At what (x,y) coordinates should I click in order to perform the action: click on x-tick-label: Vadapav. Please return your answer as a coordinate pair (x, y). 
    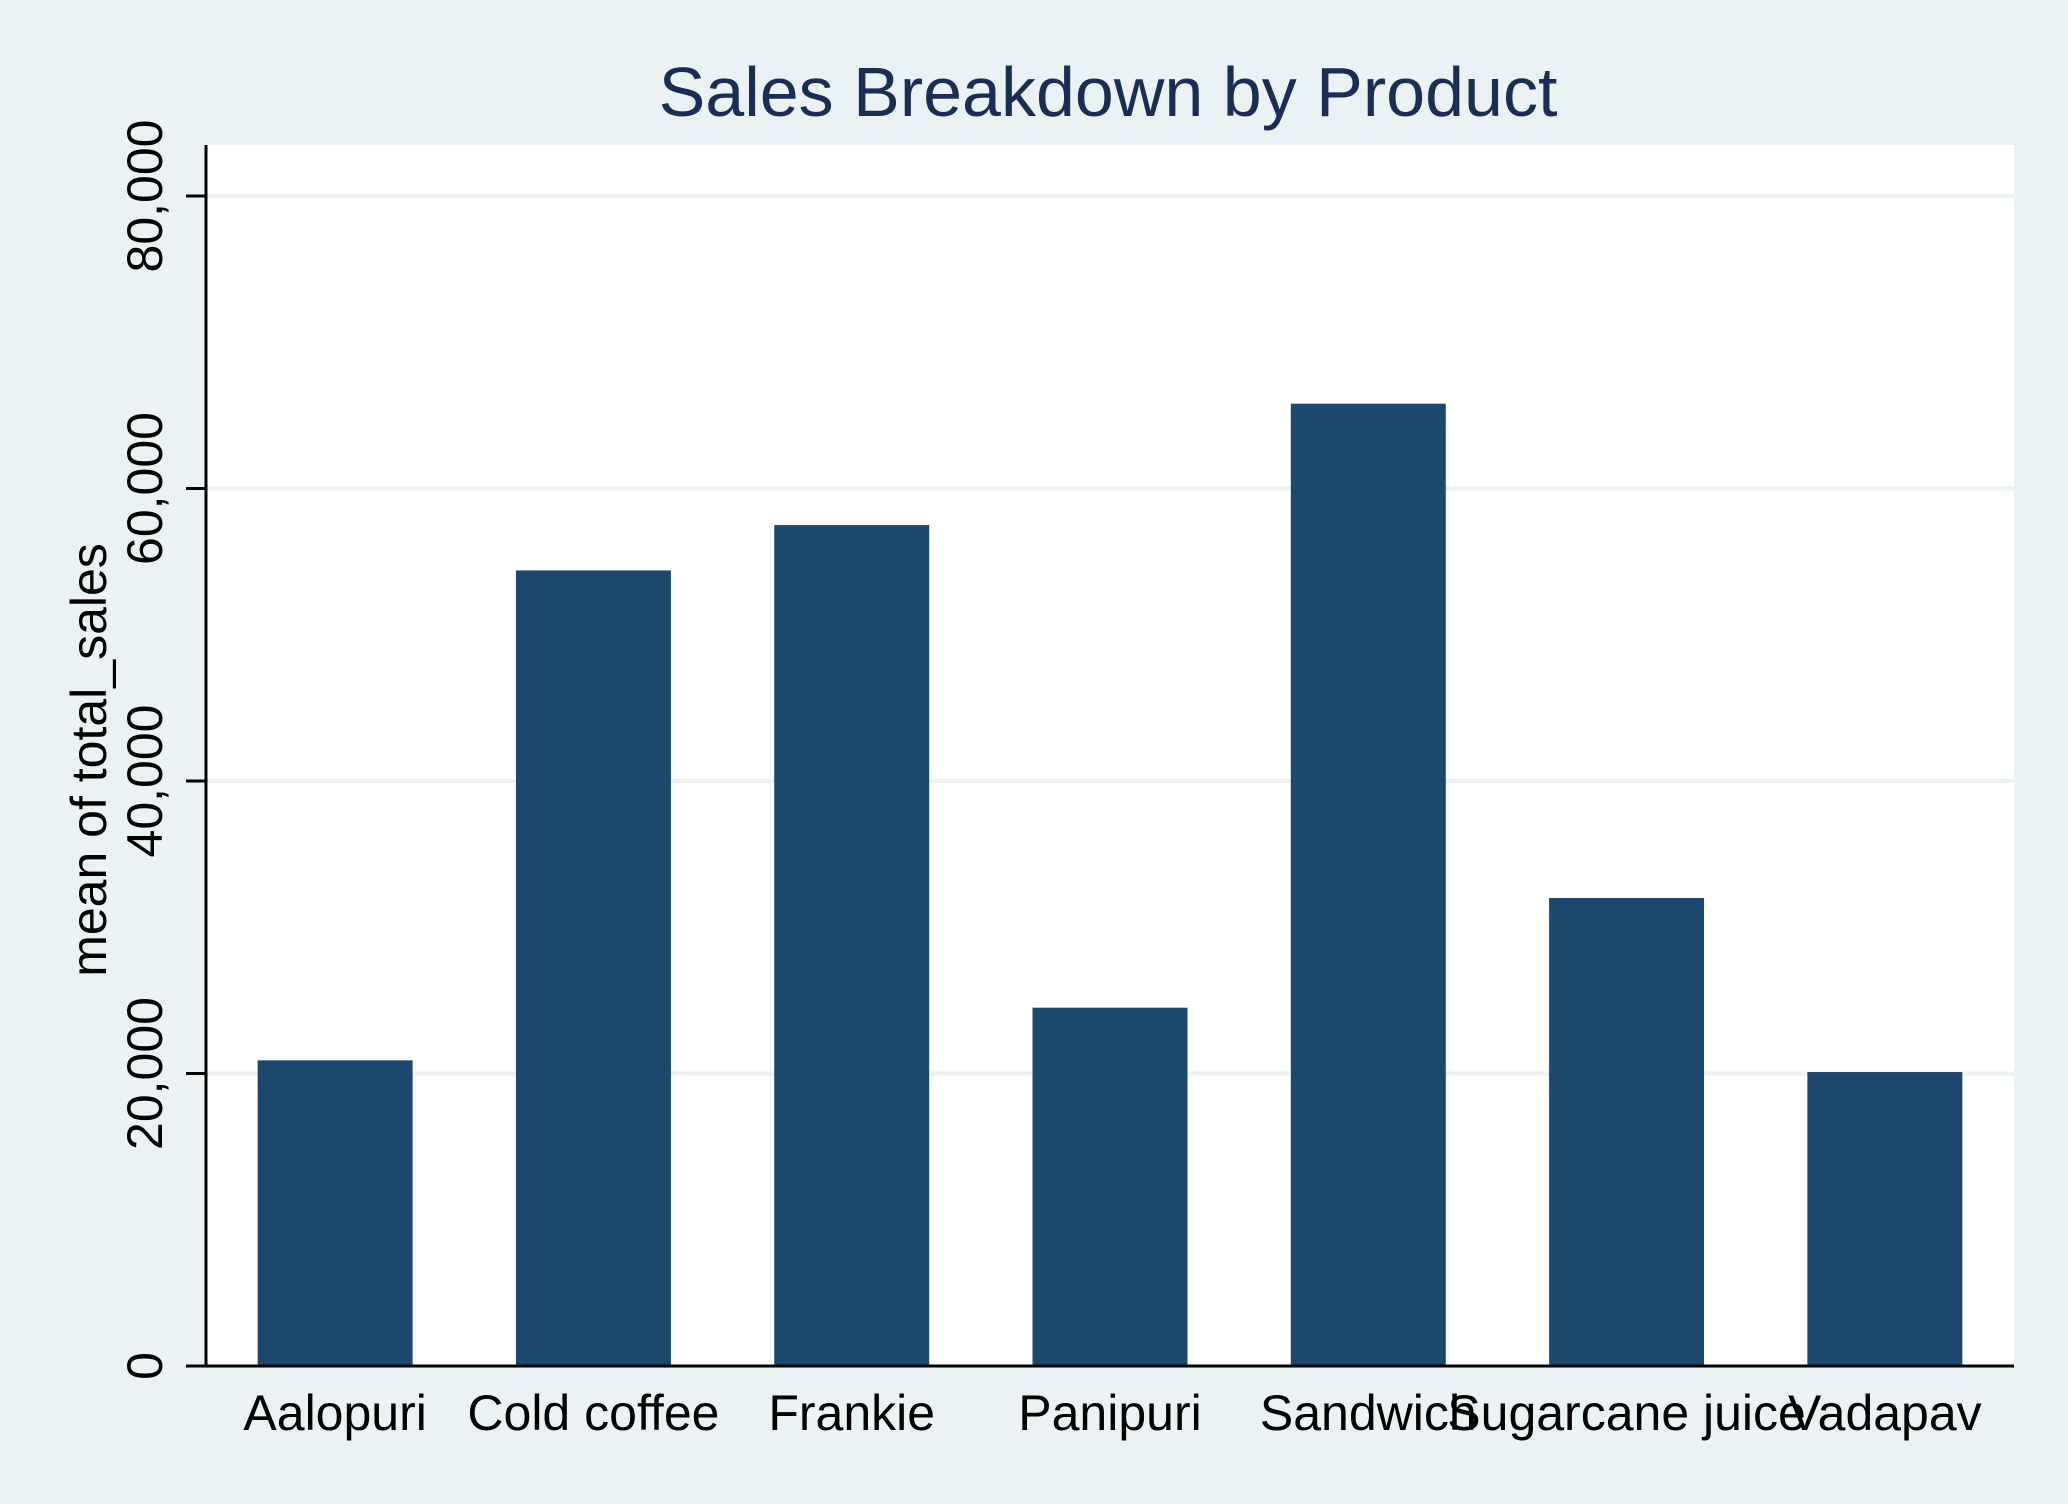
    Looking at the image, I should click on (1885, 1413).